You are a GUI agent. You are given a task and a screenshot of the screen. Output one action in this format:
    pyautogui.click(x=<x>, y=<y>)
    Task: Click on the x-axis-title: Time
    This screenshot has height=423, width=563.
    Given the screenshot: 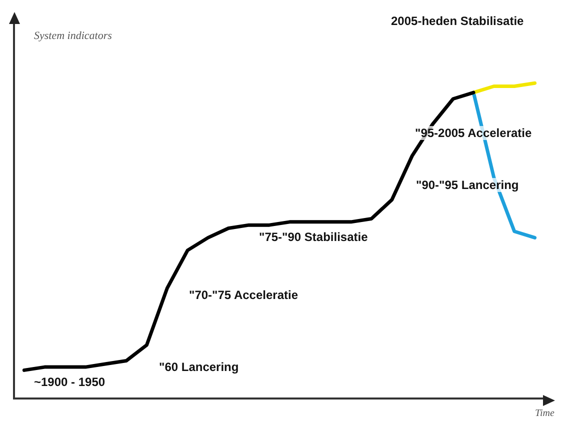 What is the action you would take?
    pyautogui.click(x=544, y=413)
    